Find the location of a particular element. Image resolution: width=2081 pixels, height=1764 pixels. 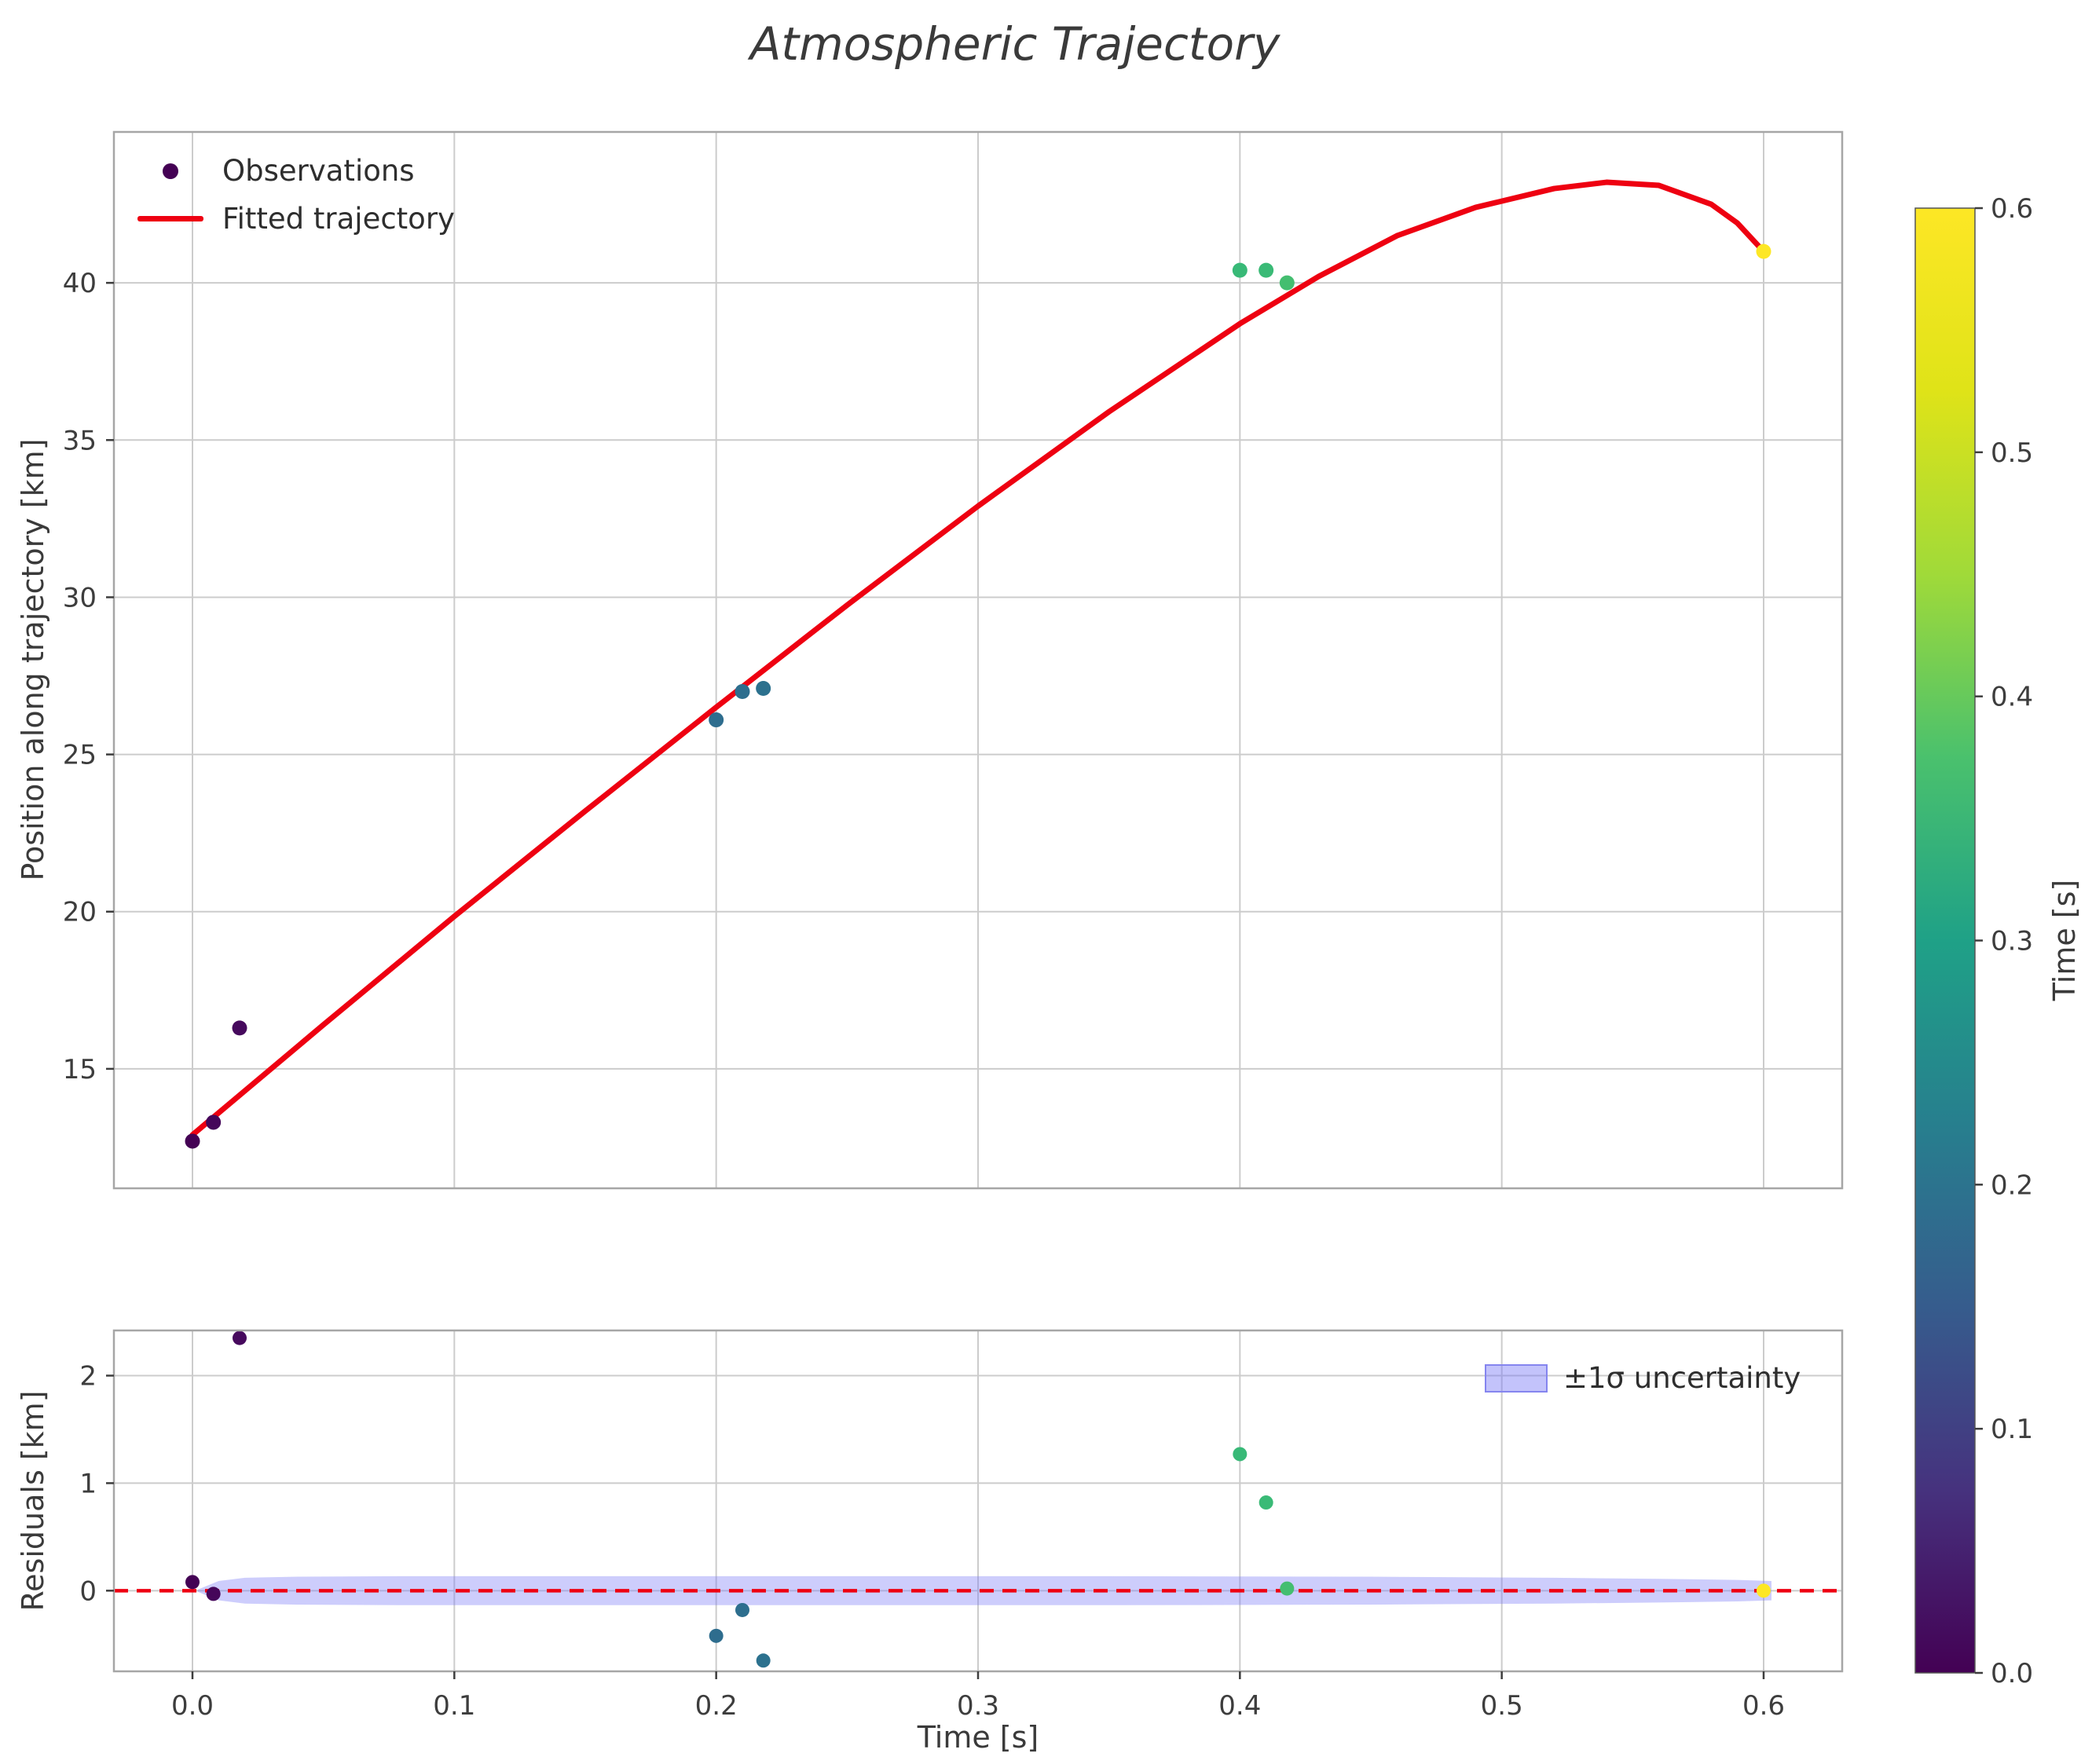

y-tick-label: 40 is located at coordinates (80, 283).